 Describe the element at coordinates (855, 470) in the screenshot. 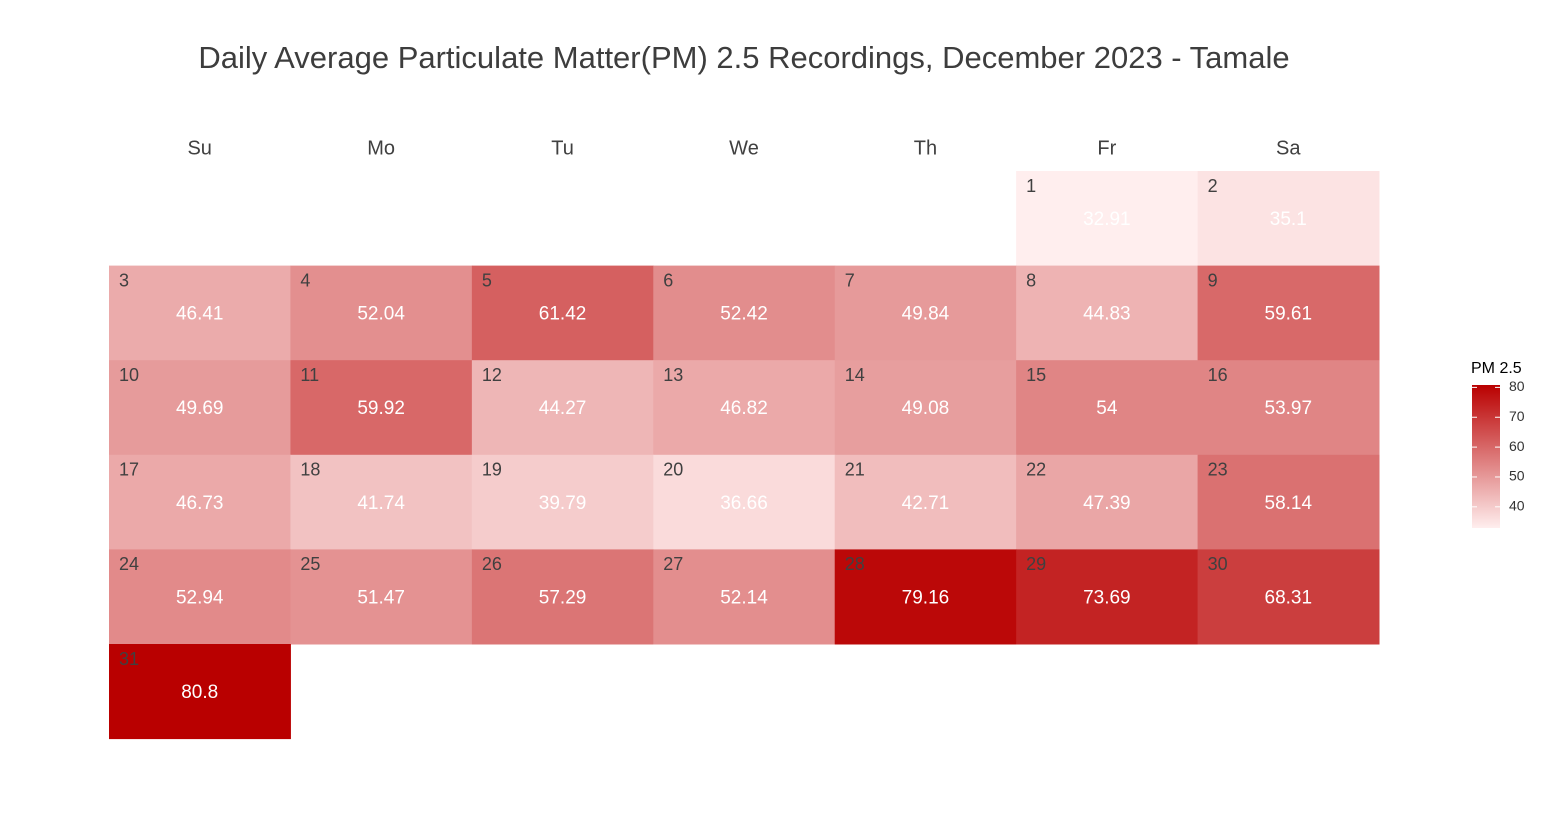

I see `day-number-label: 21` at that location.